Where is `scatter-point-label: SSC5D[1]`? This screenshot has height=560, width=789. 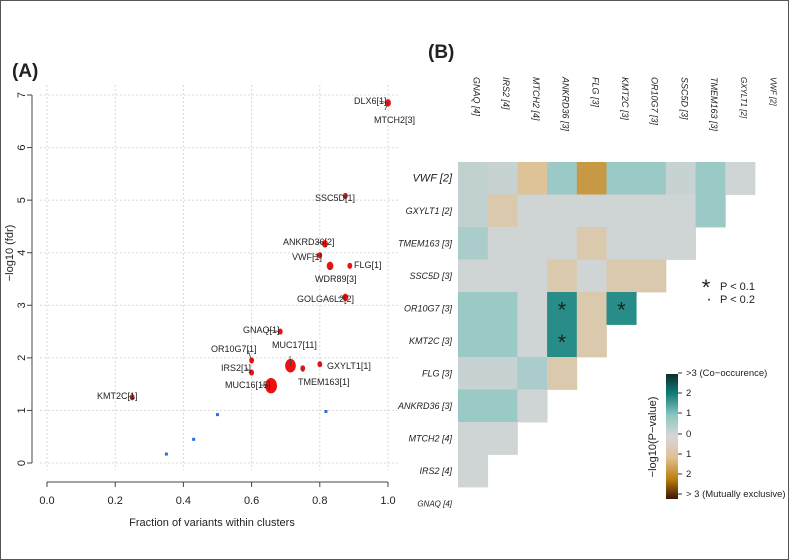
scatter-point-label: SSC5D[1] is located at coordinates (335, 198).